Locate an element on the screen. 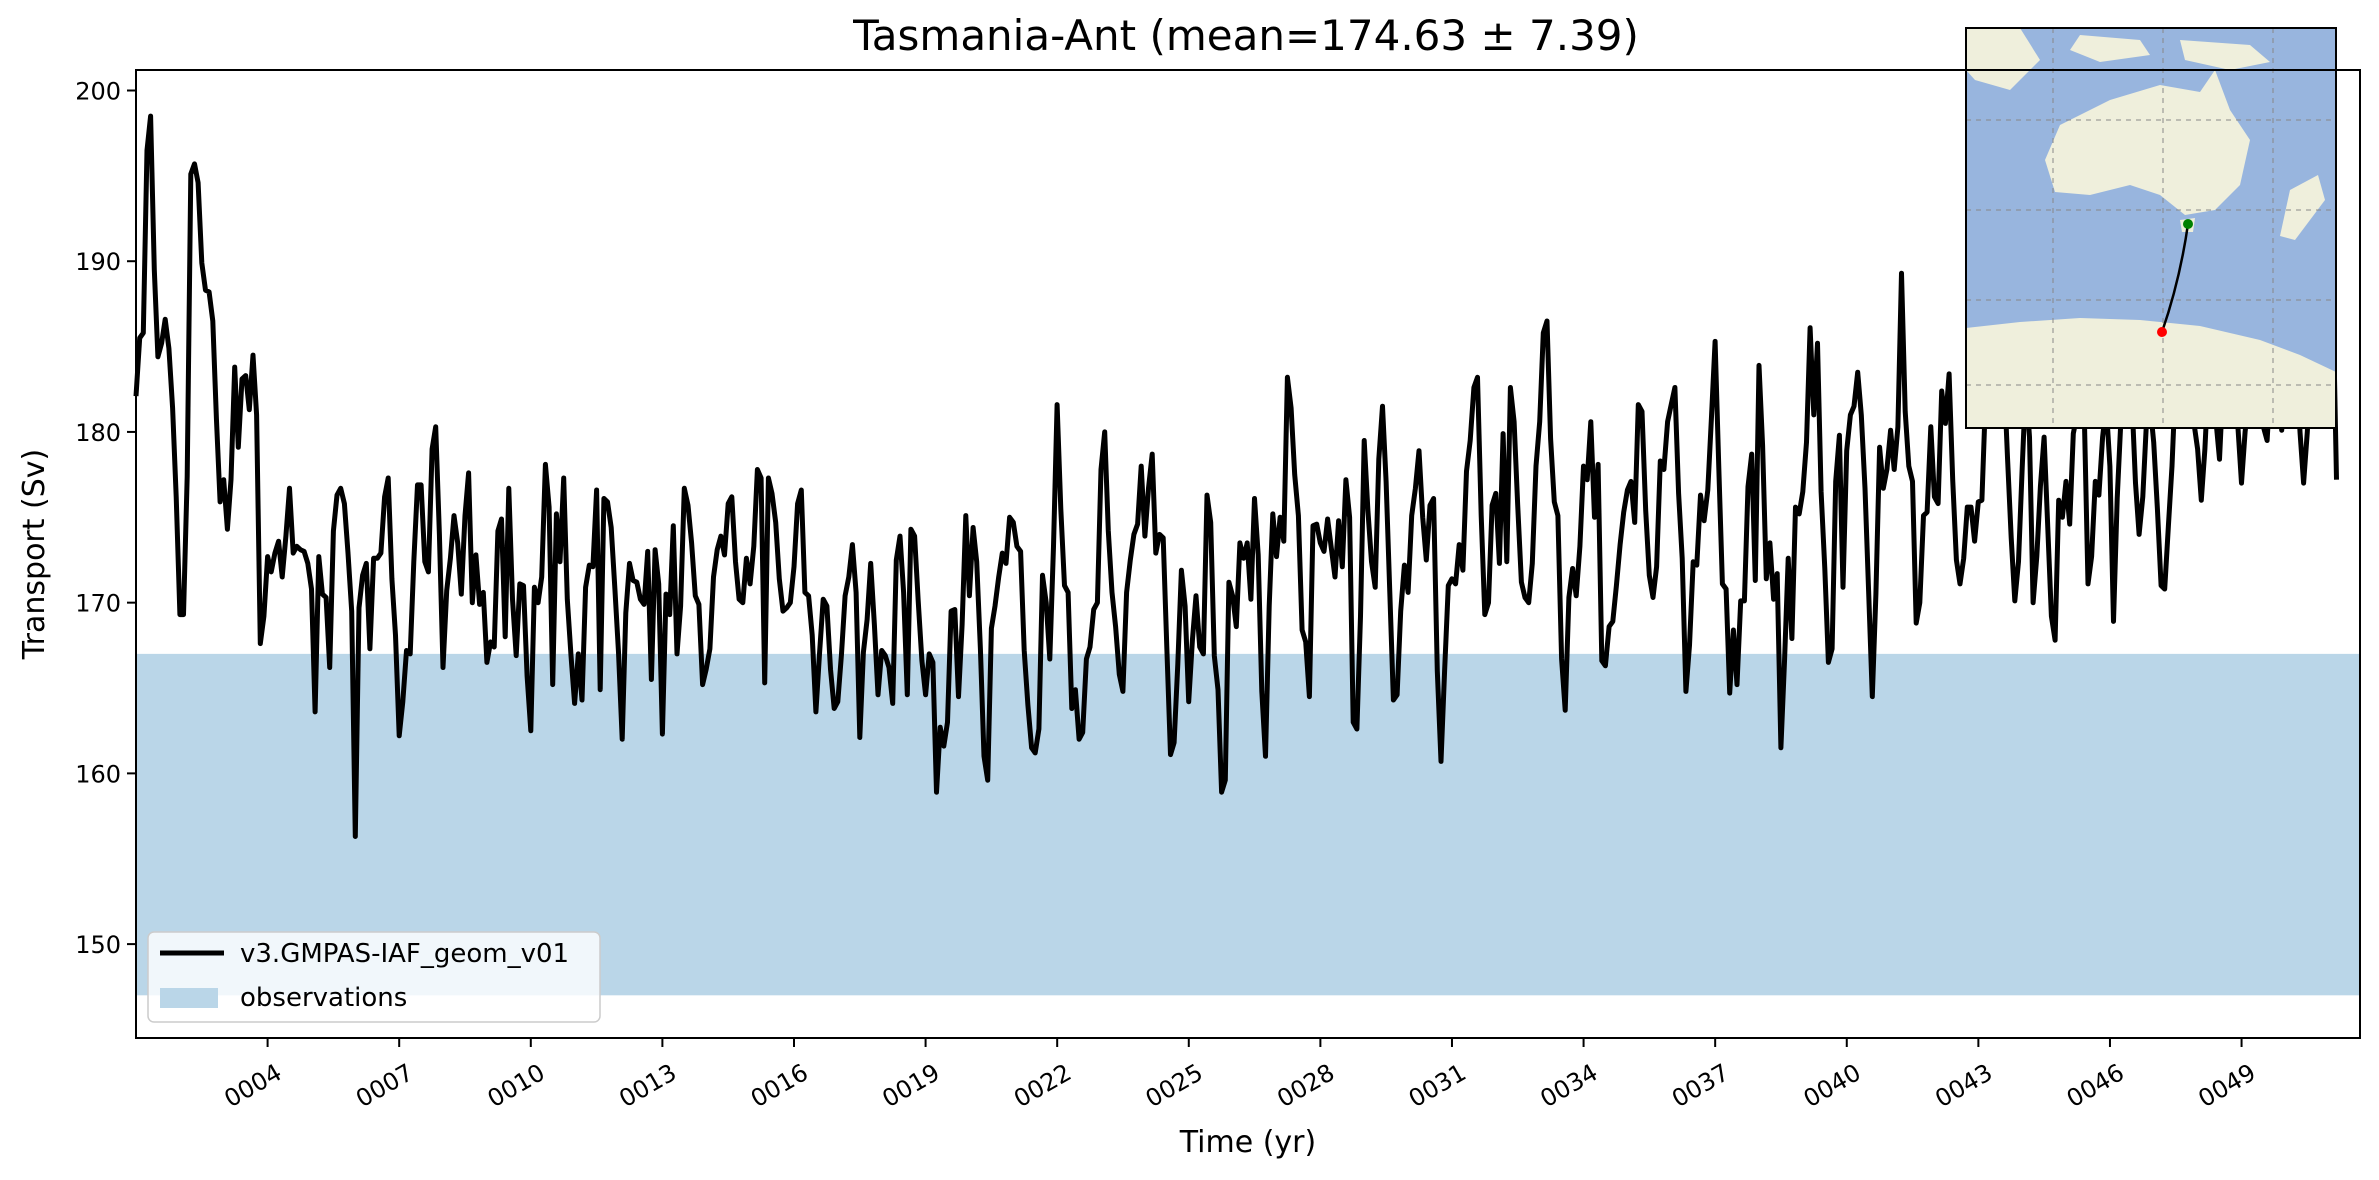 This screenshot has width=2379, height=1180. map-end-marker is located at coordinates (2162, 332).